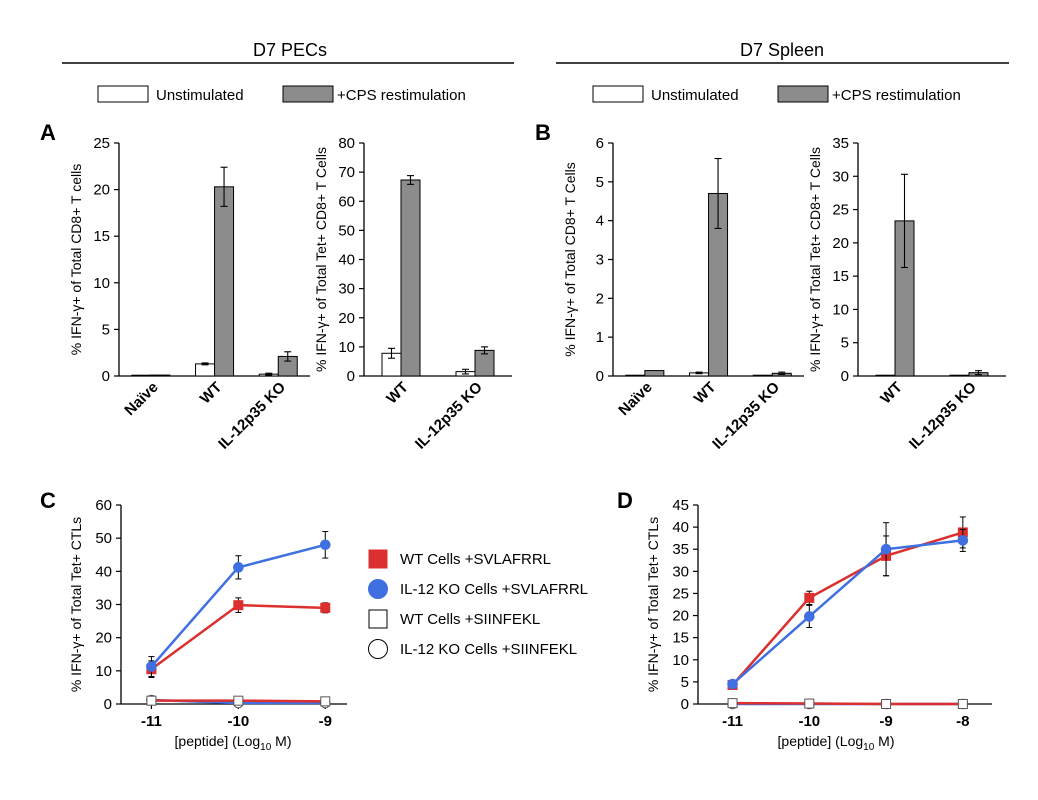 Image resolution: width=1038 pixels, height=800 pixels. What do you see at coordinates (543, 132) in the screenshot?
I see `panel-label-b: B` at bounding box center [543, 132].